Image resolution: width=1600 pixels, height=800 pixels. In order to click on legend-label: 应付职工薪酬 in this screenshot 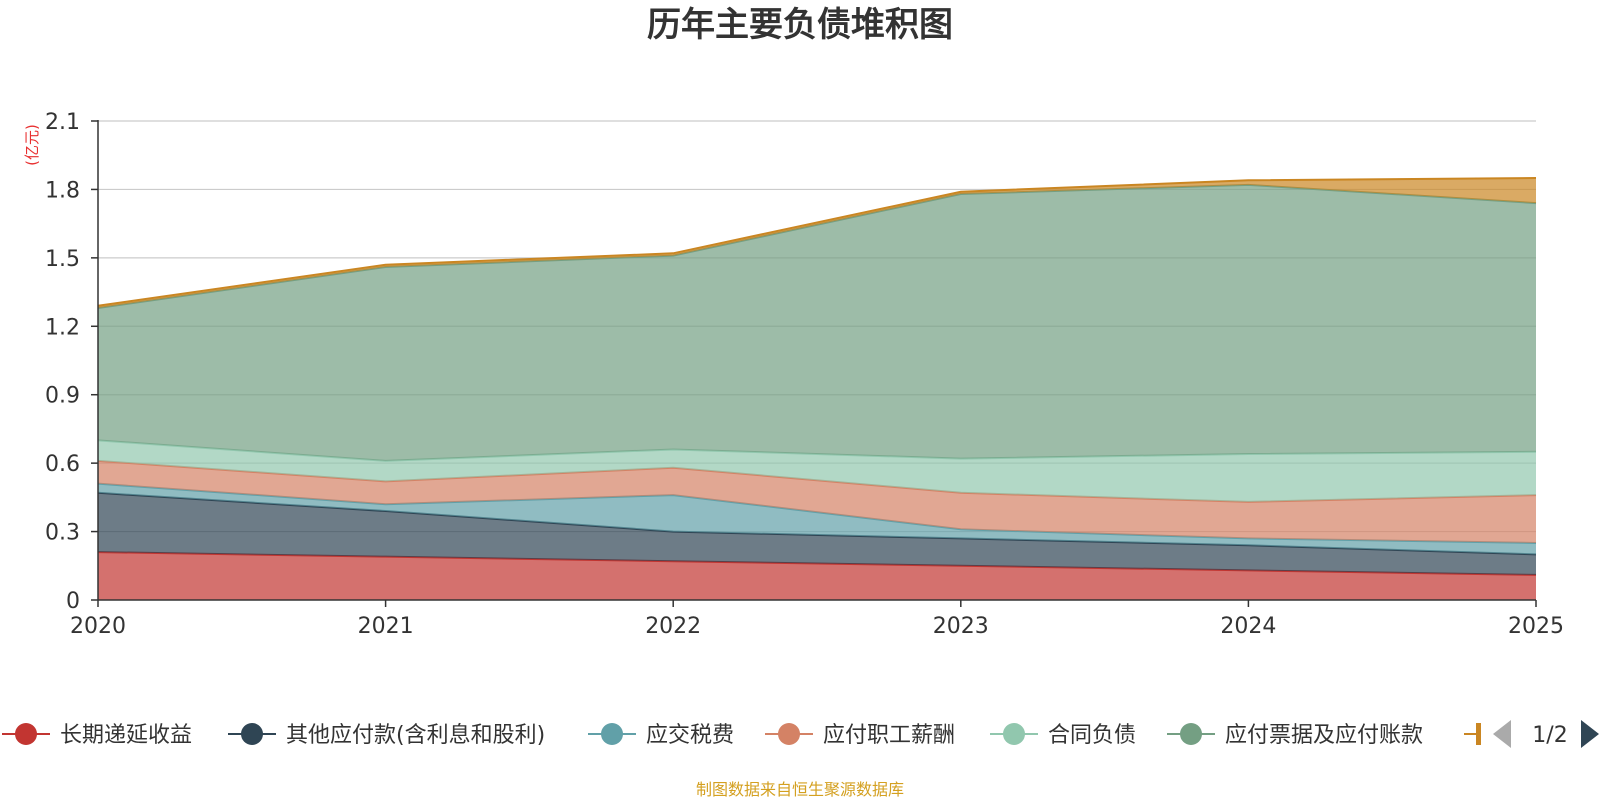, I will do `click(889, 735)`.